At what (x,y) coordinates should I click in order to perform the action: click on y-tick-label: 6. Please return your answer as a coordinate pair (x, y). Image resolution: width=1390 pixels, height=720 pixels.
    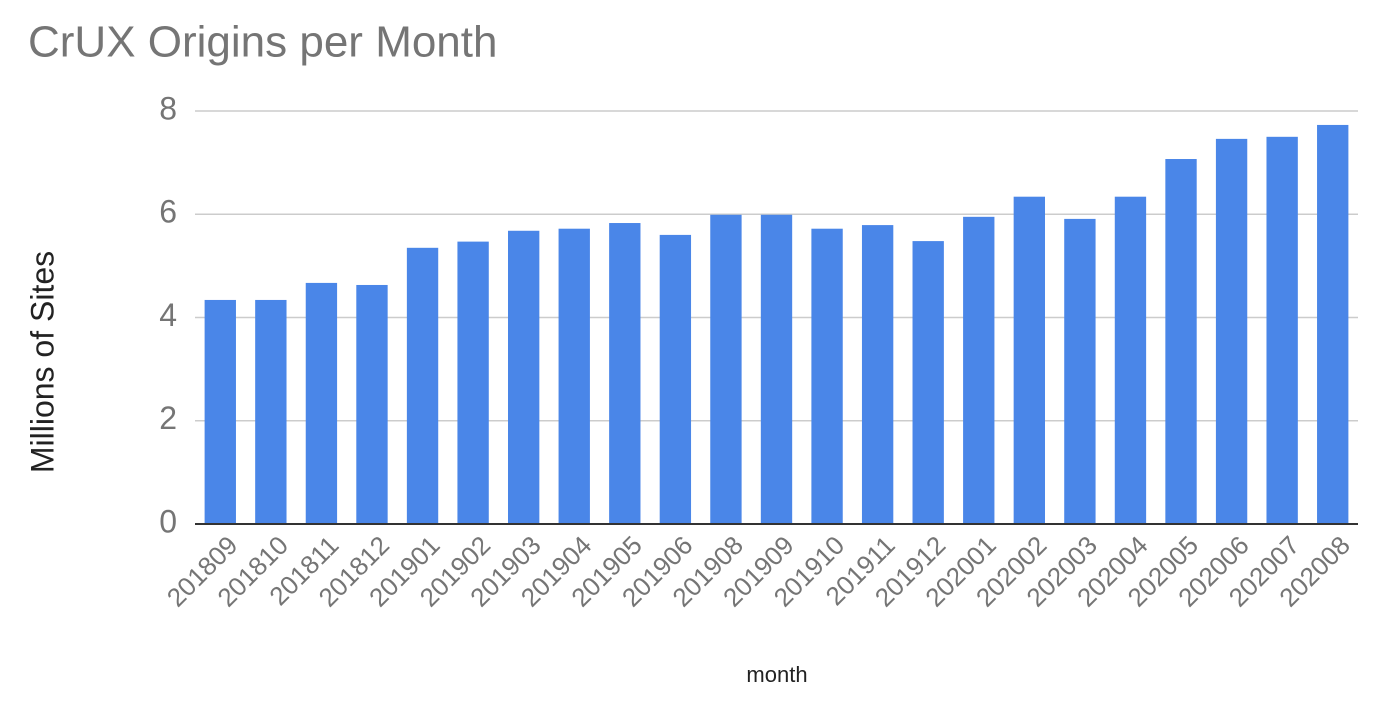
    Looking at the image, I should click on (168, 212).